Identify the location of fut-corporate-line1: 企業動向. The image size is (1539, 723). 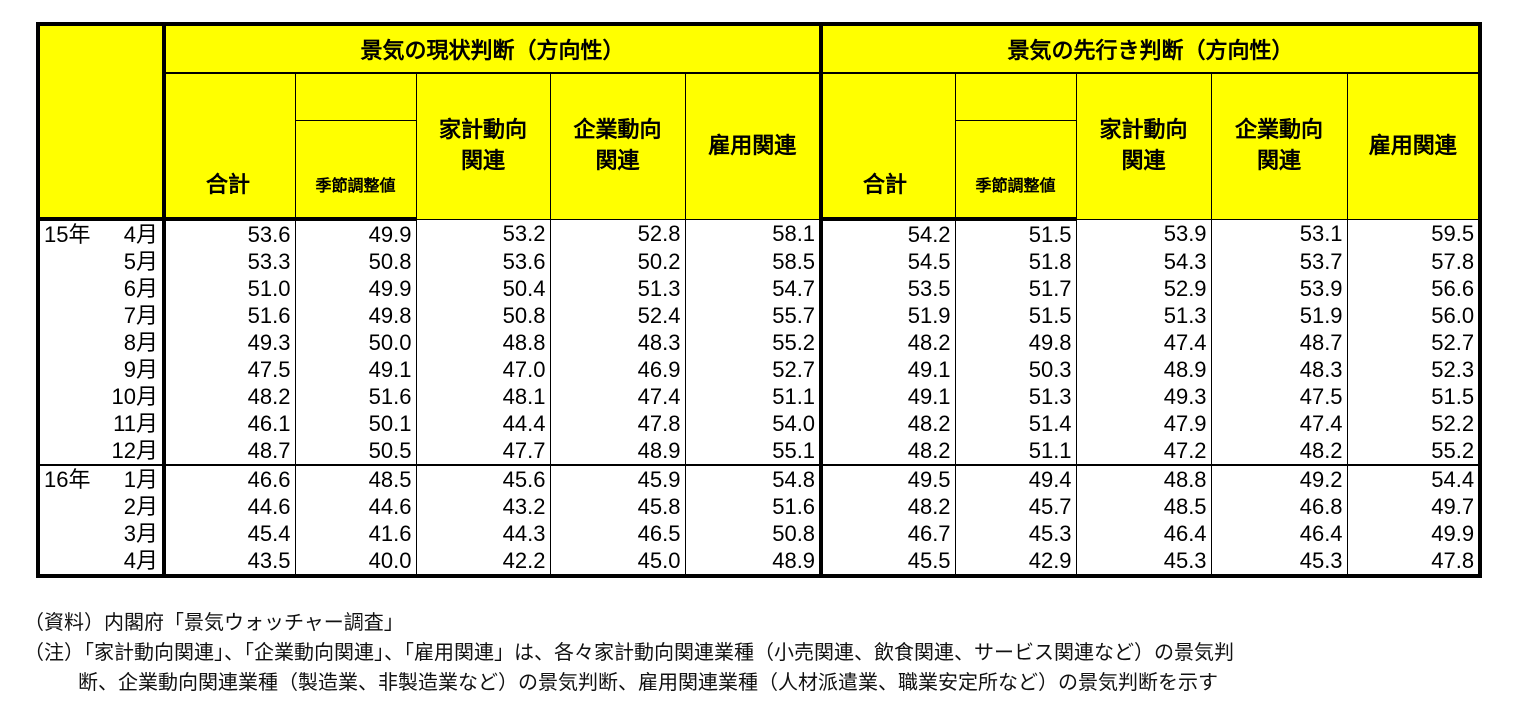
(1279, 131).